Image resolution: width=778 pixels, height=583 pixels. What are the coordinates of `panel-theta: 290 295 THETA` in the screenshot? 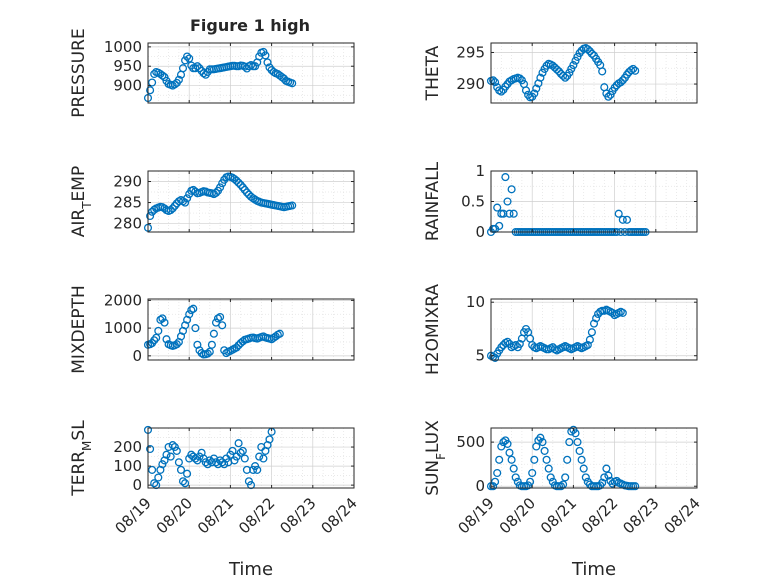 It's located at (560, 73).